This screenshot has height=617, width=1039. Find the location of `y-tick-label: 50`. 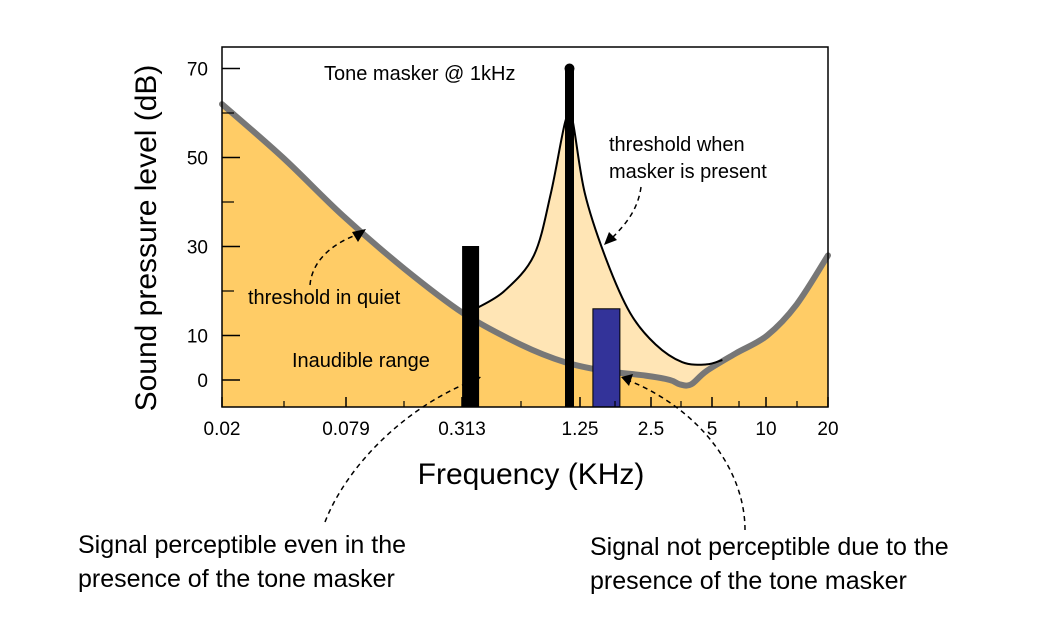

y-tick-label: 50 is located at coordinates (197, 159).